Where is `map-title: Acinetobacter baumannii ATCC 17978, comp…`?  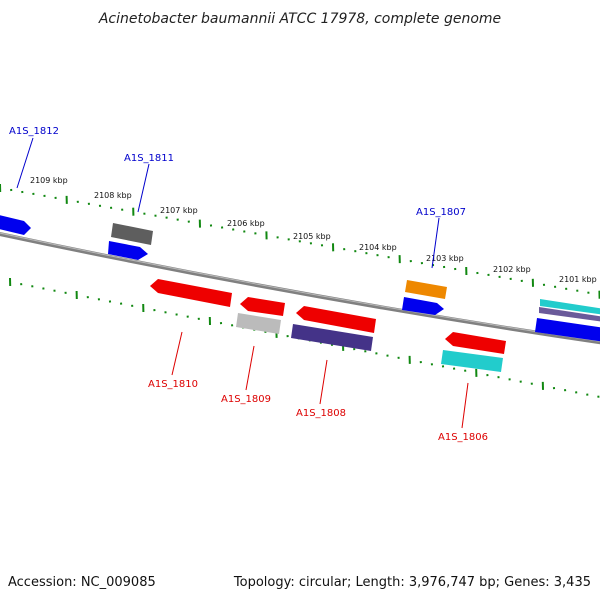
map-title: Acinetobacter baumannii ATCC 17978, comp… is located at coordinates (299, 19).